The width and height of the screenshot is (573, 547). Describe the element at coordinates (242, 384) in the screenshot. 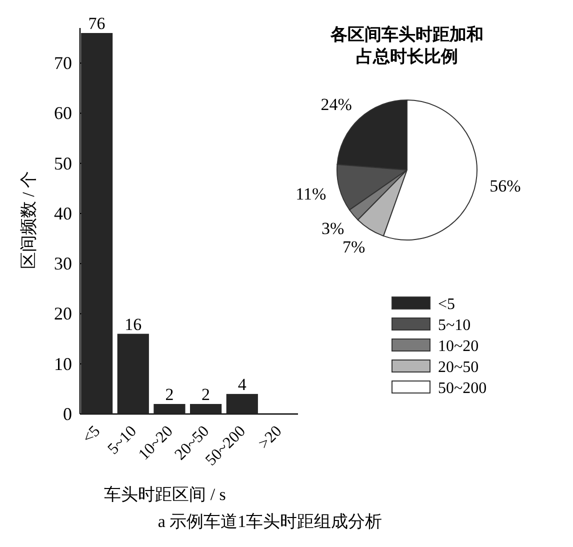

I see `data-label: 4` at that location.